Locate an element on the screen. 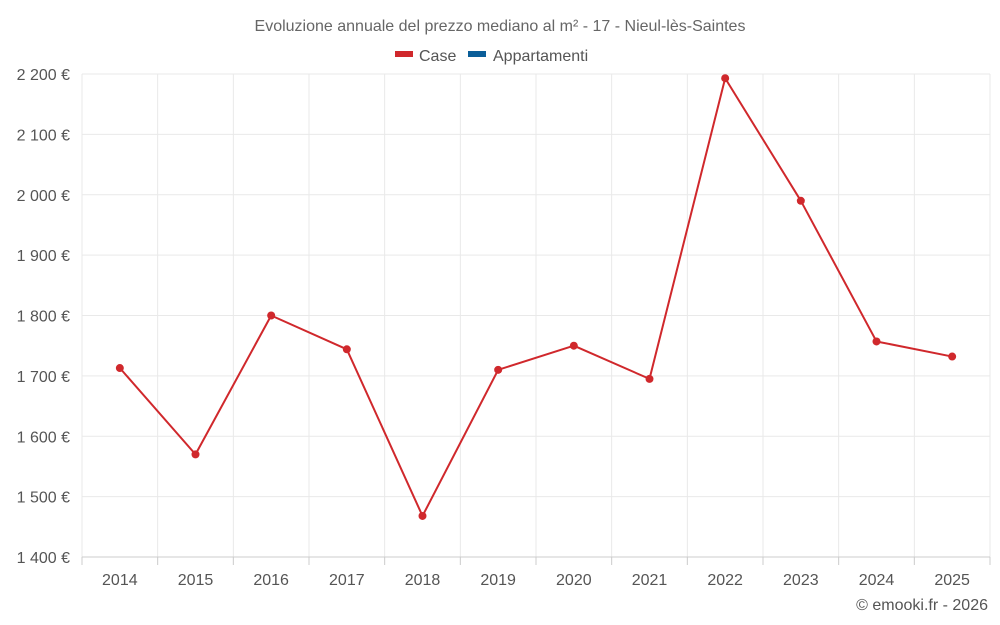 Image resolution: width=1000 pixels, height=625 pixels. y-tick-label: 2 200 € is located at coordinates (43, 75).